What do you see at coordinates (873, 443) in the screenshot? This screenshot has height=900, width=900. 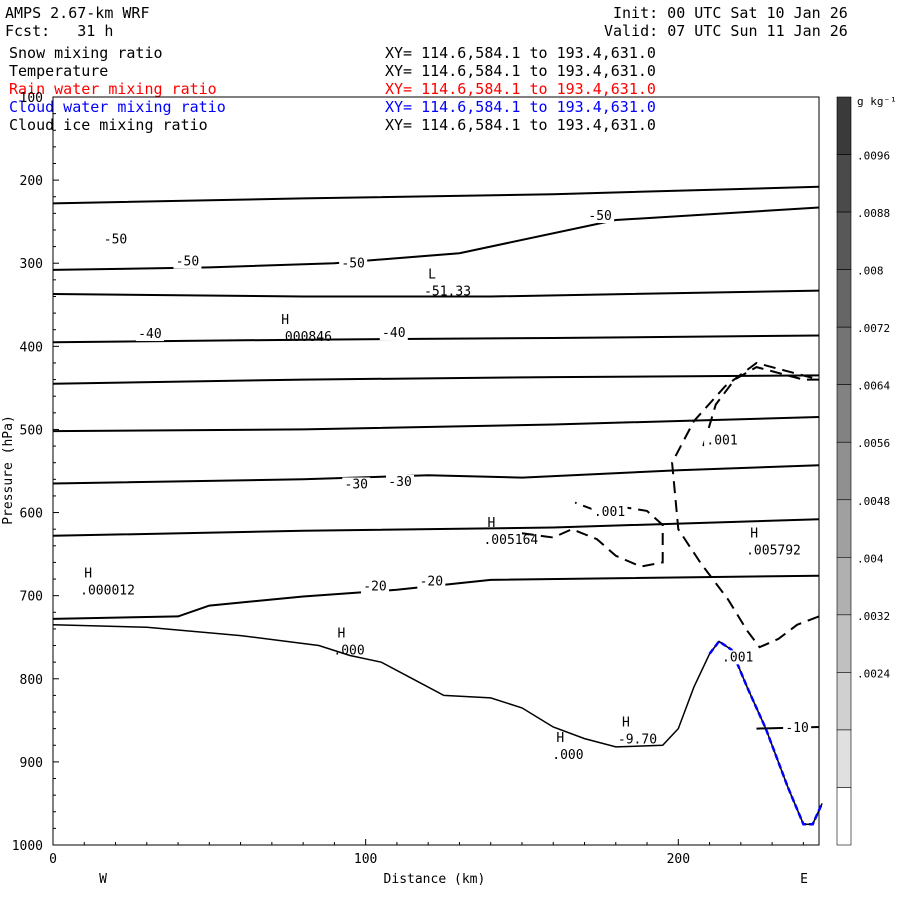 I see `colorbar-label: .0056` at bounding box center [873, 443].